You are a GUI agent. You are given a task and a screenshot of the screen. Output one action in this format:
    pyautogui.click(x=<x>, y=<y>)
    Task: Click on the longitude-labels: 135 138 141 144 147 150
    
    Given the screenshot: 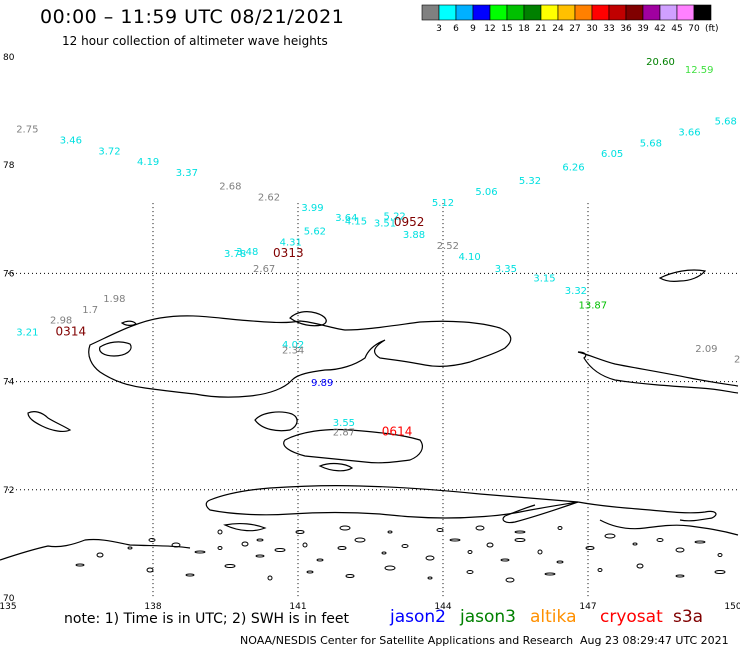 What is the action you would take?
    pyautogui.click(x=370, y=607)
    